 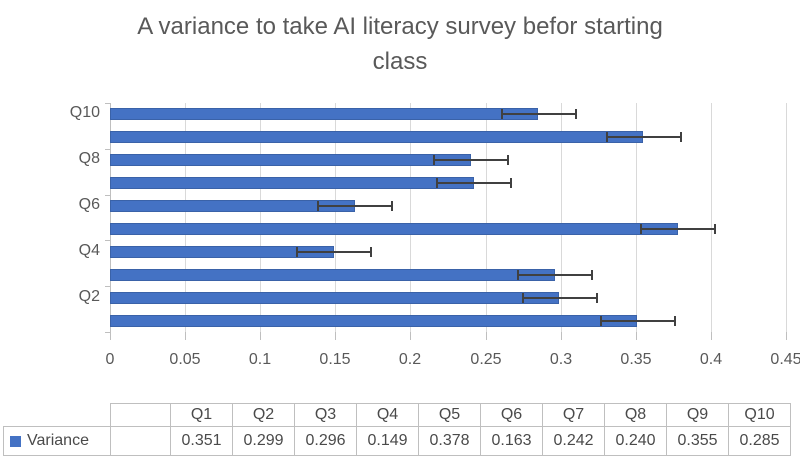 What do you see at coordinates (371, 251) in the screenshot?
I see `error-bar-cap-right-Q4` at bounding box center [371, 251].